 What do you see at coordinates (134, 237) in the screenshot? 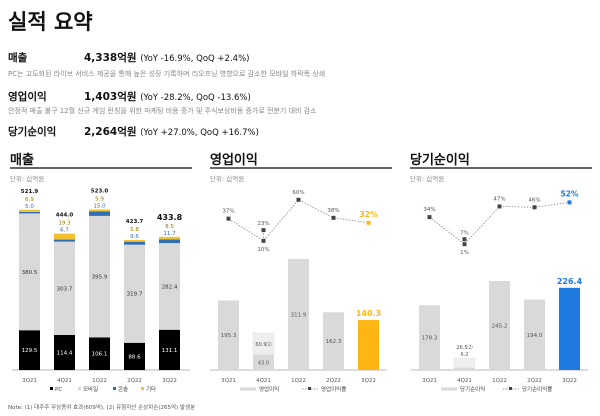
I see `data-label: 9.6` at bounding box center [134, 237].